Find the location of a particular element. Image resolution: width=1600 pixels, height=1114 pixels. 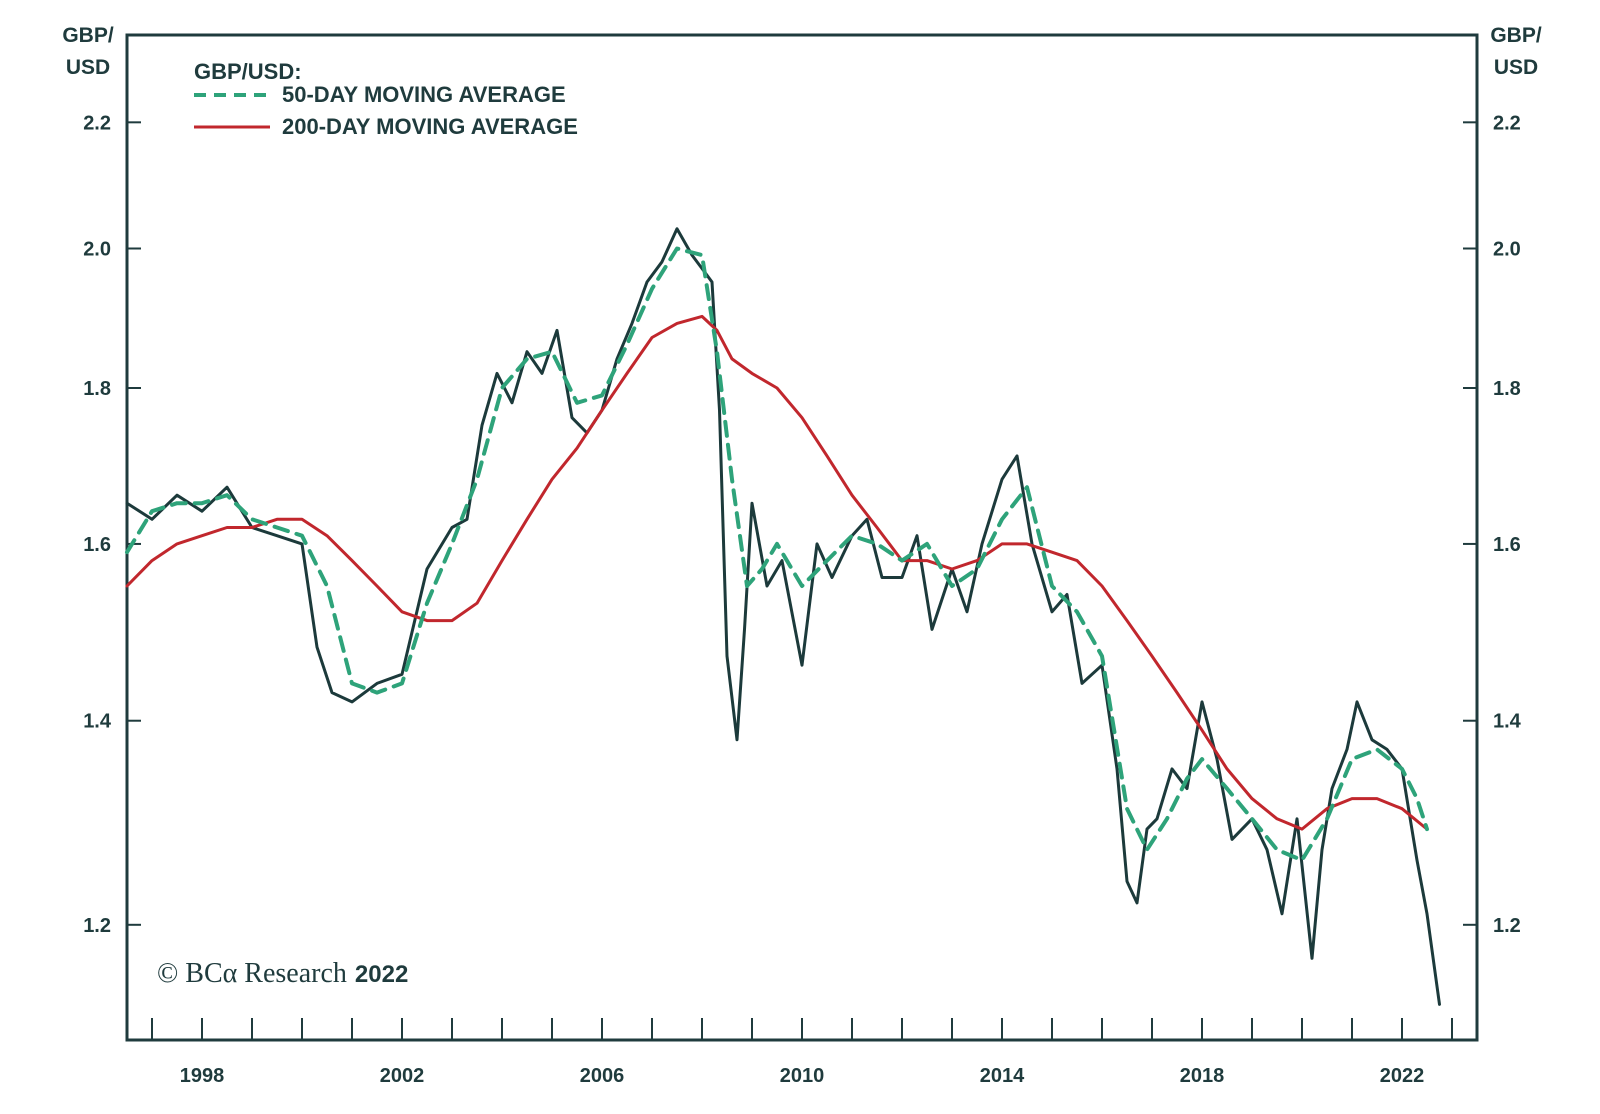

ytick-label-left-5: 2.2 is located at coordinates (97, 123).